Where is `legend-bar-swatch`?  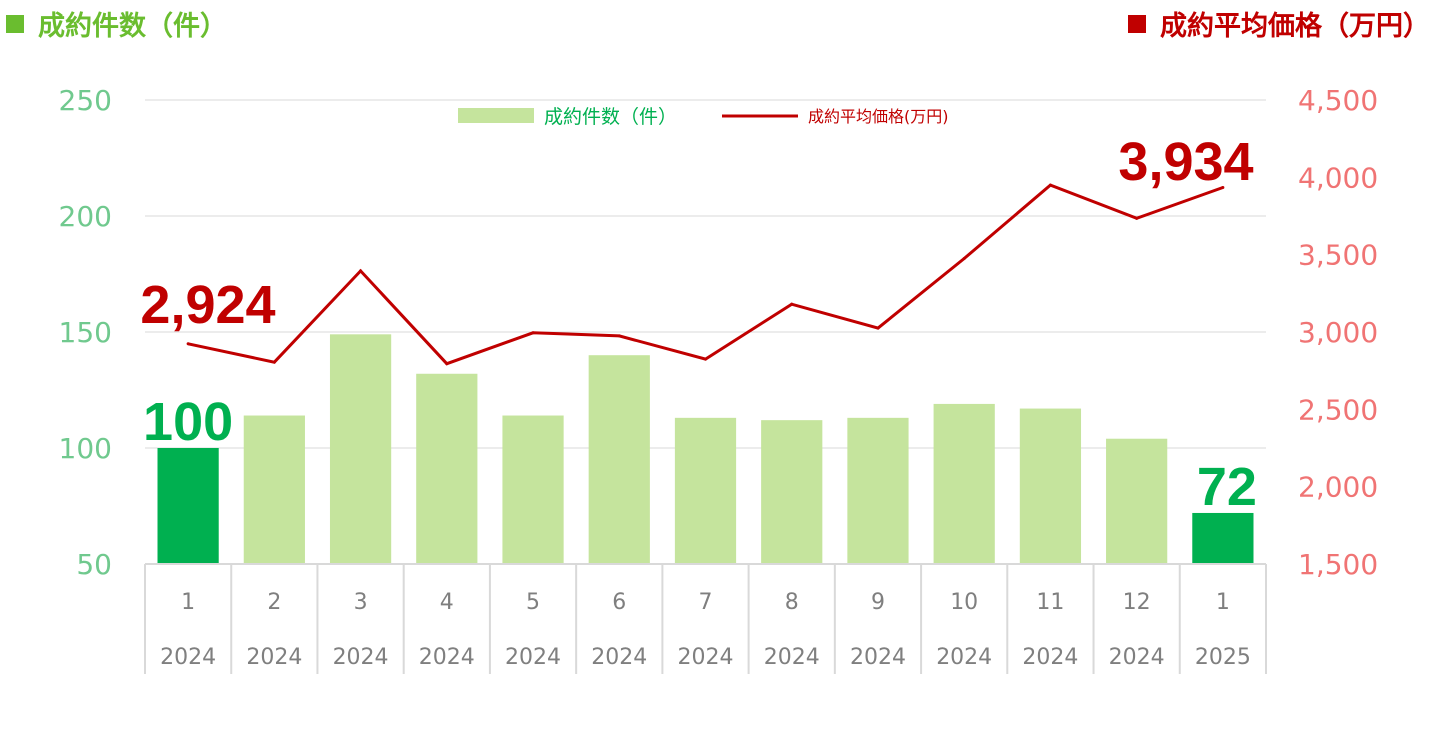
legend-bar-swatch is located at coordinates (496, 115).